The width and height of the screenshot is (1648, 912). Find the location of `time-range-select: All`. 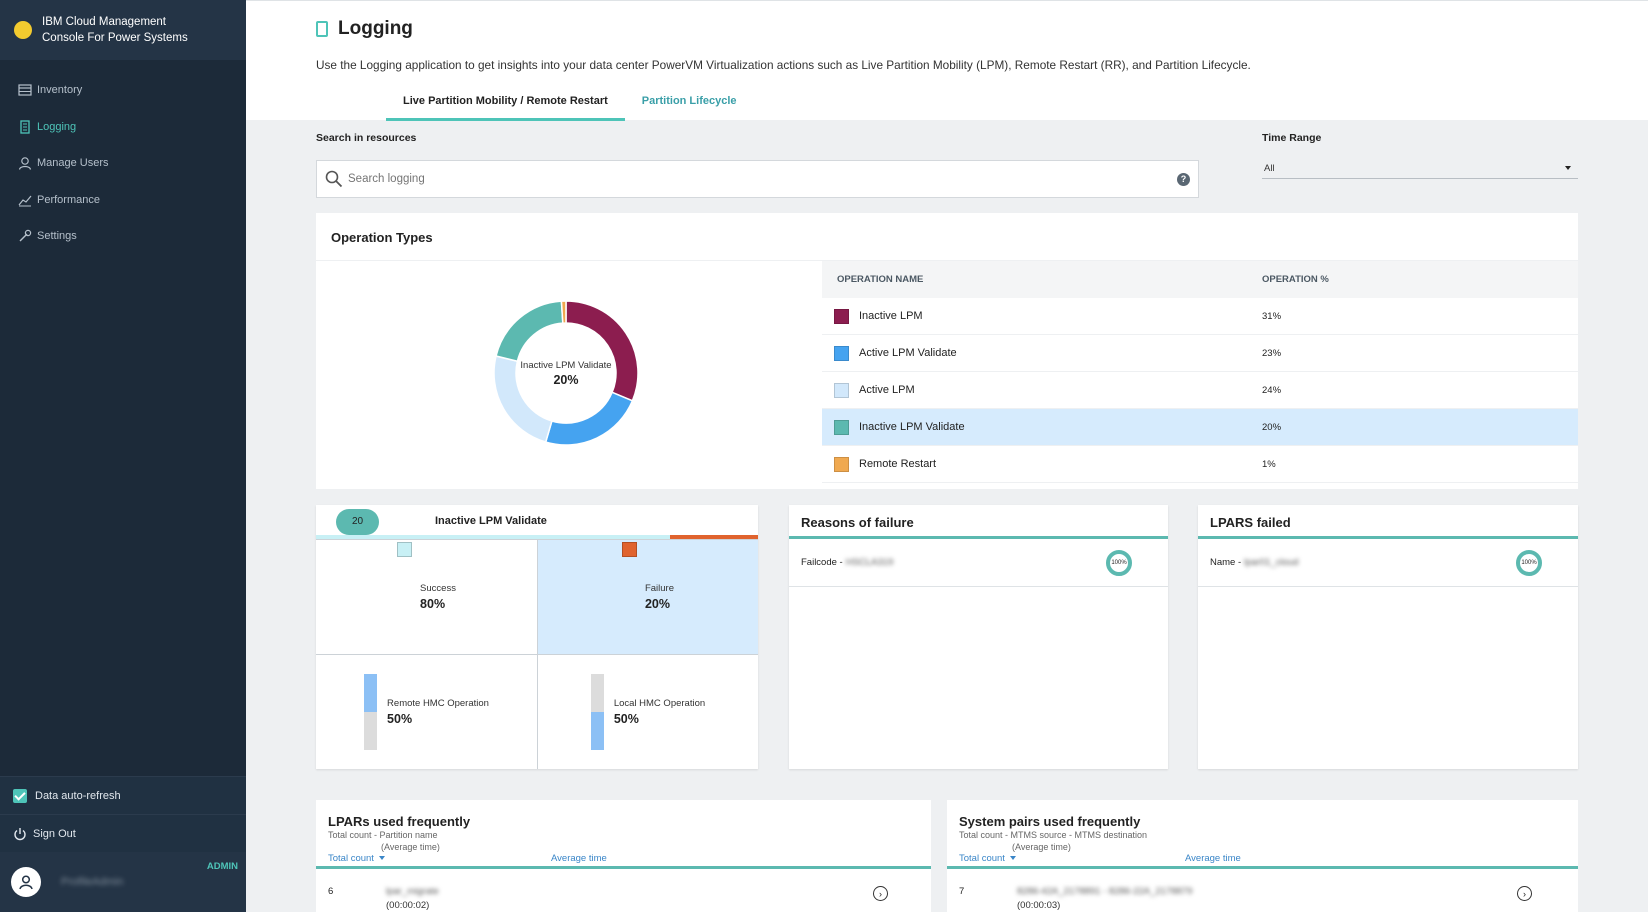

time-range-select: All is located at coordinates (1420, 168).